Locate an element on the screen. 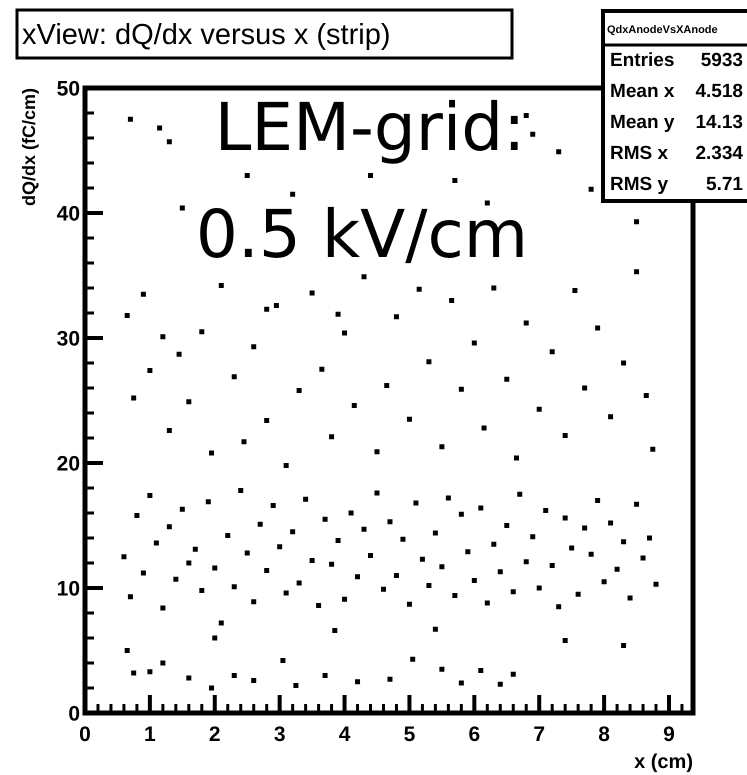 This screenshot has width=747, height=775. x-tick-label: 3 is located at coordinates (280, 734).